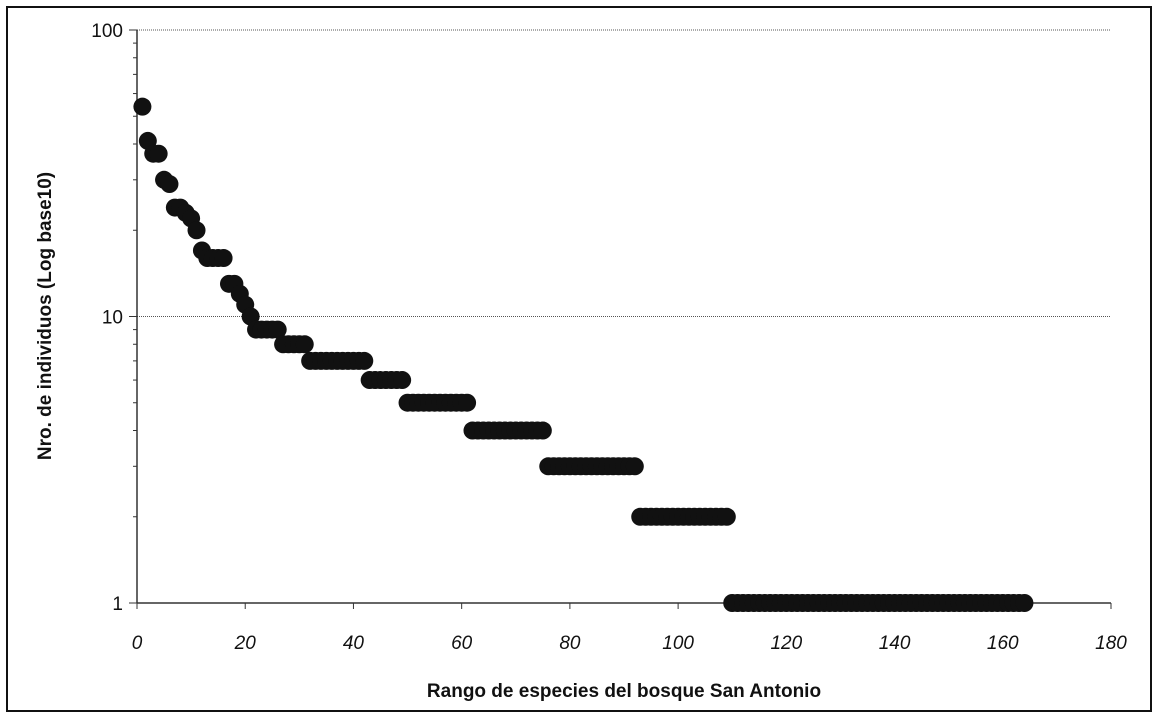 This screenshot has height=721, width=1160. I want to click on x-axis-title: Rango de especies del bosque San Antonio, so click(624, 691).